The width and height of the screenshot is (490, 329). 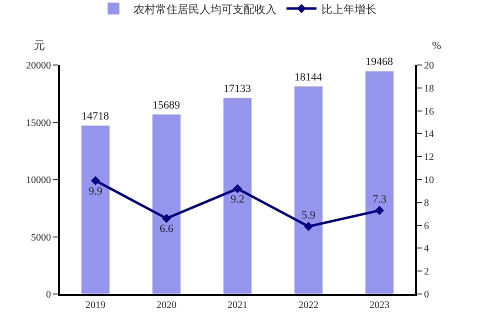 I want to click on data-label: 18144, so click(x=308, y=77).